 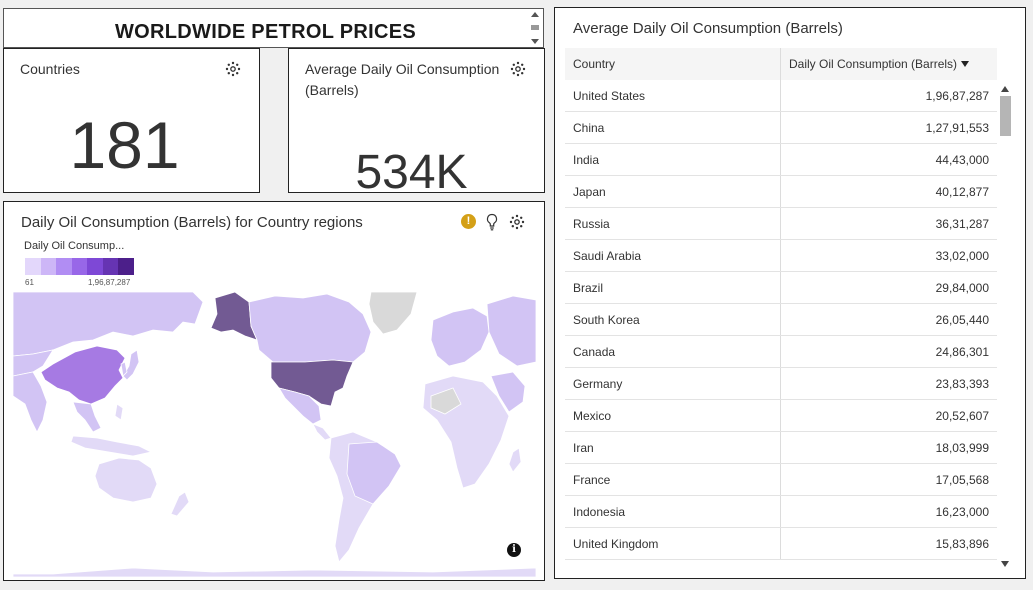 I want to click on table-row: Brazil 29,84,000, so click(x=781, y=288).